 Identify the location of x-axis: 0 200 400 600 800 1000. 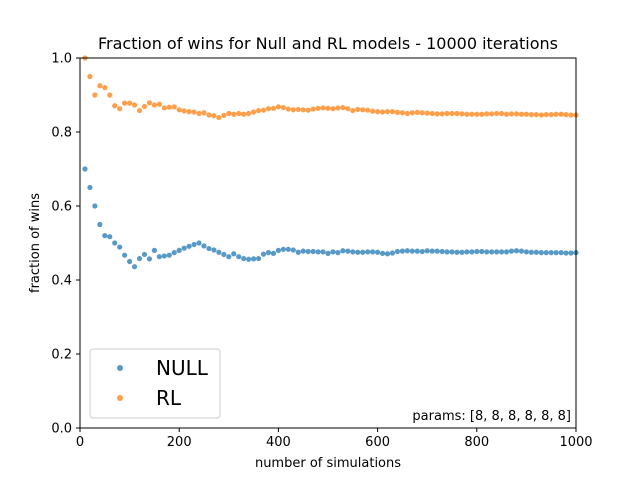
(334, 439).